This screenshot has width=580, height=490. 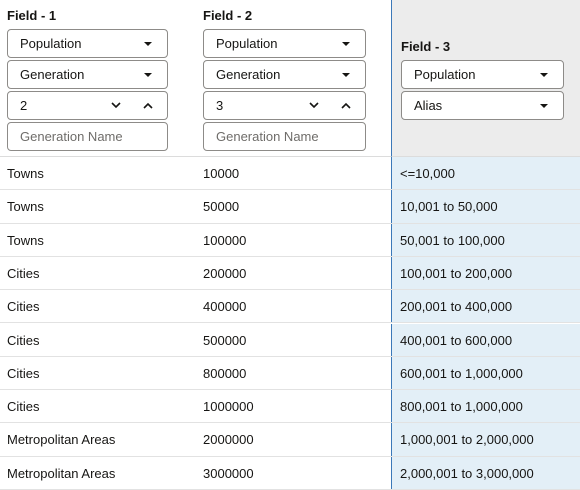 I want to click on table-cell: 800,001 to 1,000,000, so click(x=485, y=406).